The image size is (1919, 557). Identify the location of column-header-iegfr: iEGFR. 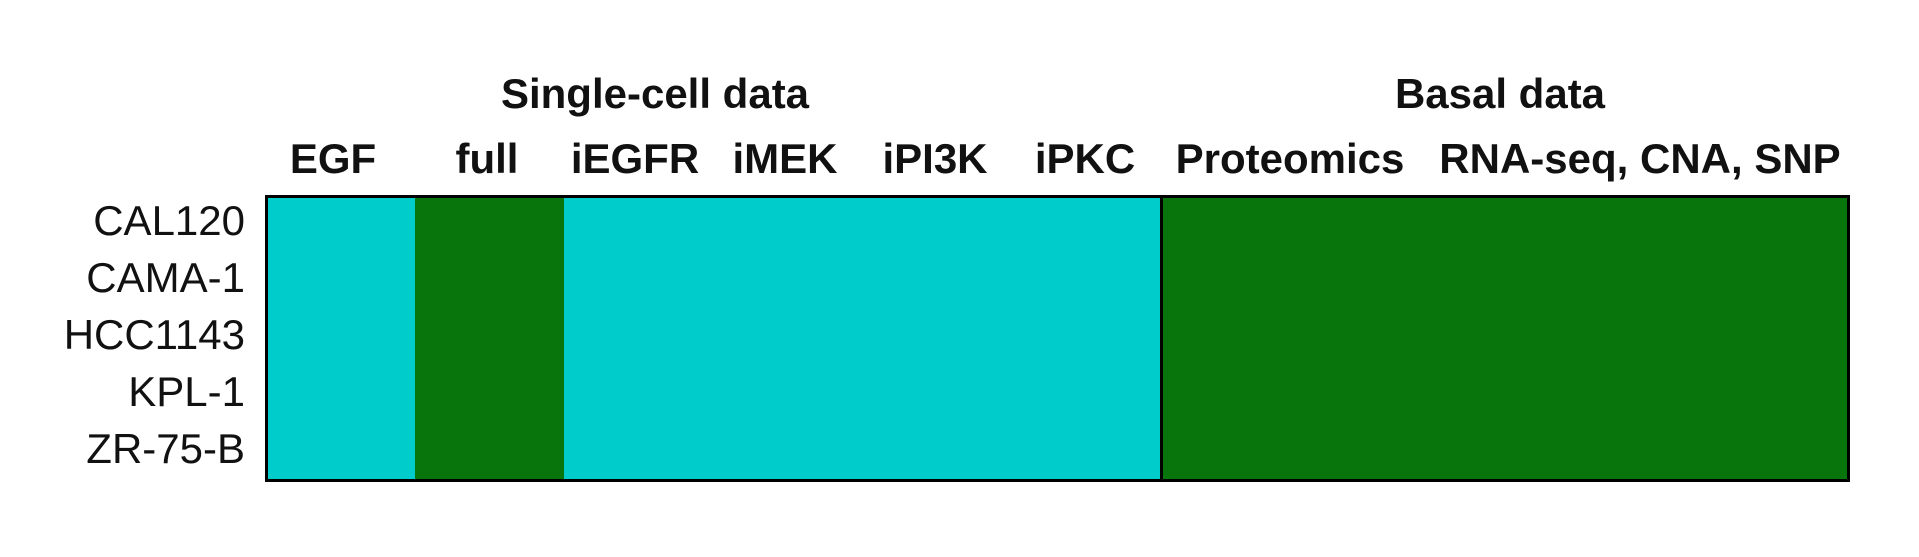
(635, 158).